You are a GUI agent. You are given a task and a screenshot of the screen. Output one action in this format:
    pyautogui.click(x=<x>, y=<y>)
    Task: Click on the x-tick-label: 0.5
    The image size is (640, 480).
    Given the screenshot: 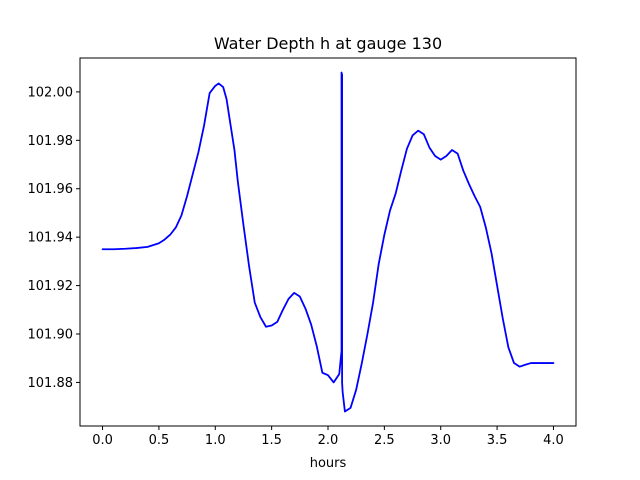 What is the action you would take?
    pyautogui.click(x=159, y=440)
    